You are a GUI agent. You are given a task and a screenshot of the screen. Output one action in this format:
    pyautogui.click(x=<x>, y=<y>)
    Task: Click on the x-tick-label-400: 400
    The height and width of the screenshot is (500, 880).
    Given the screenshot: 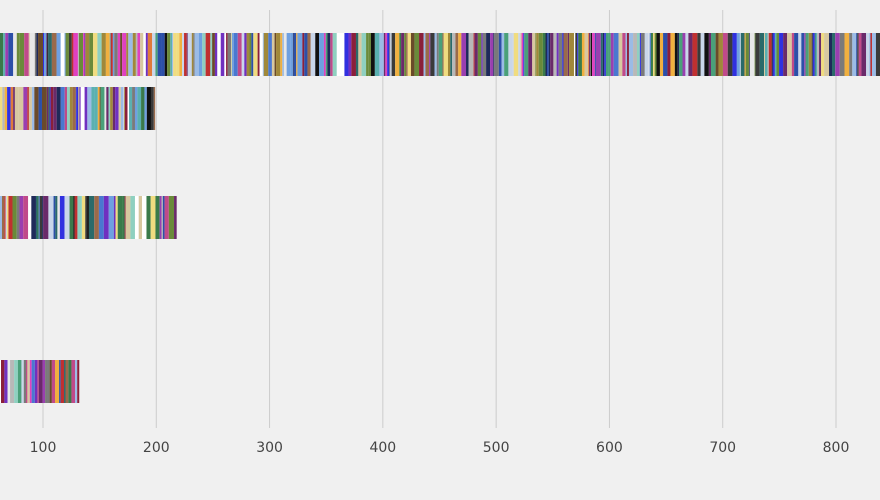 What is the action you would take?
    pyautogui.click(x=382, y=448)
    